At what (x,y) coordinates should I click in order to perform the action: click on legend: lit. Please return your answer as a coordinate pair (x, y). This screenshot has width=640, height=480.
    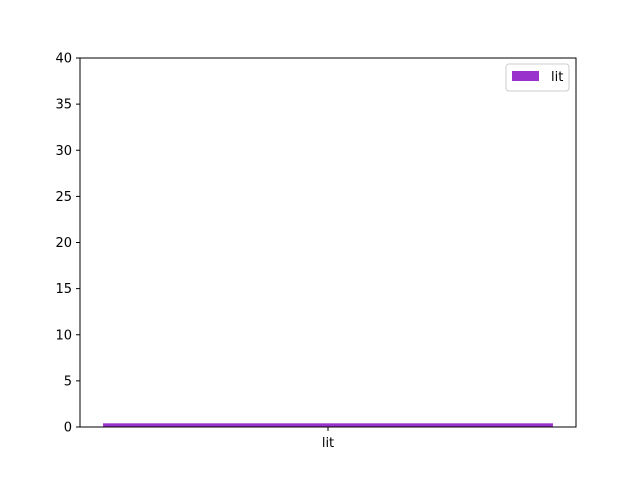
    Looking at the image, I should click on (537, 77).